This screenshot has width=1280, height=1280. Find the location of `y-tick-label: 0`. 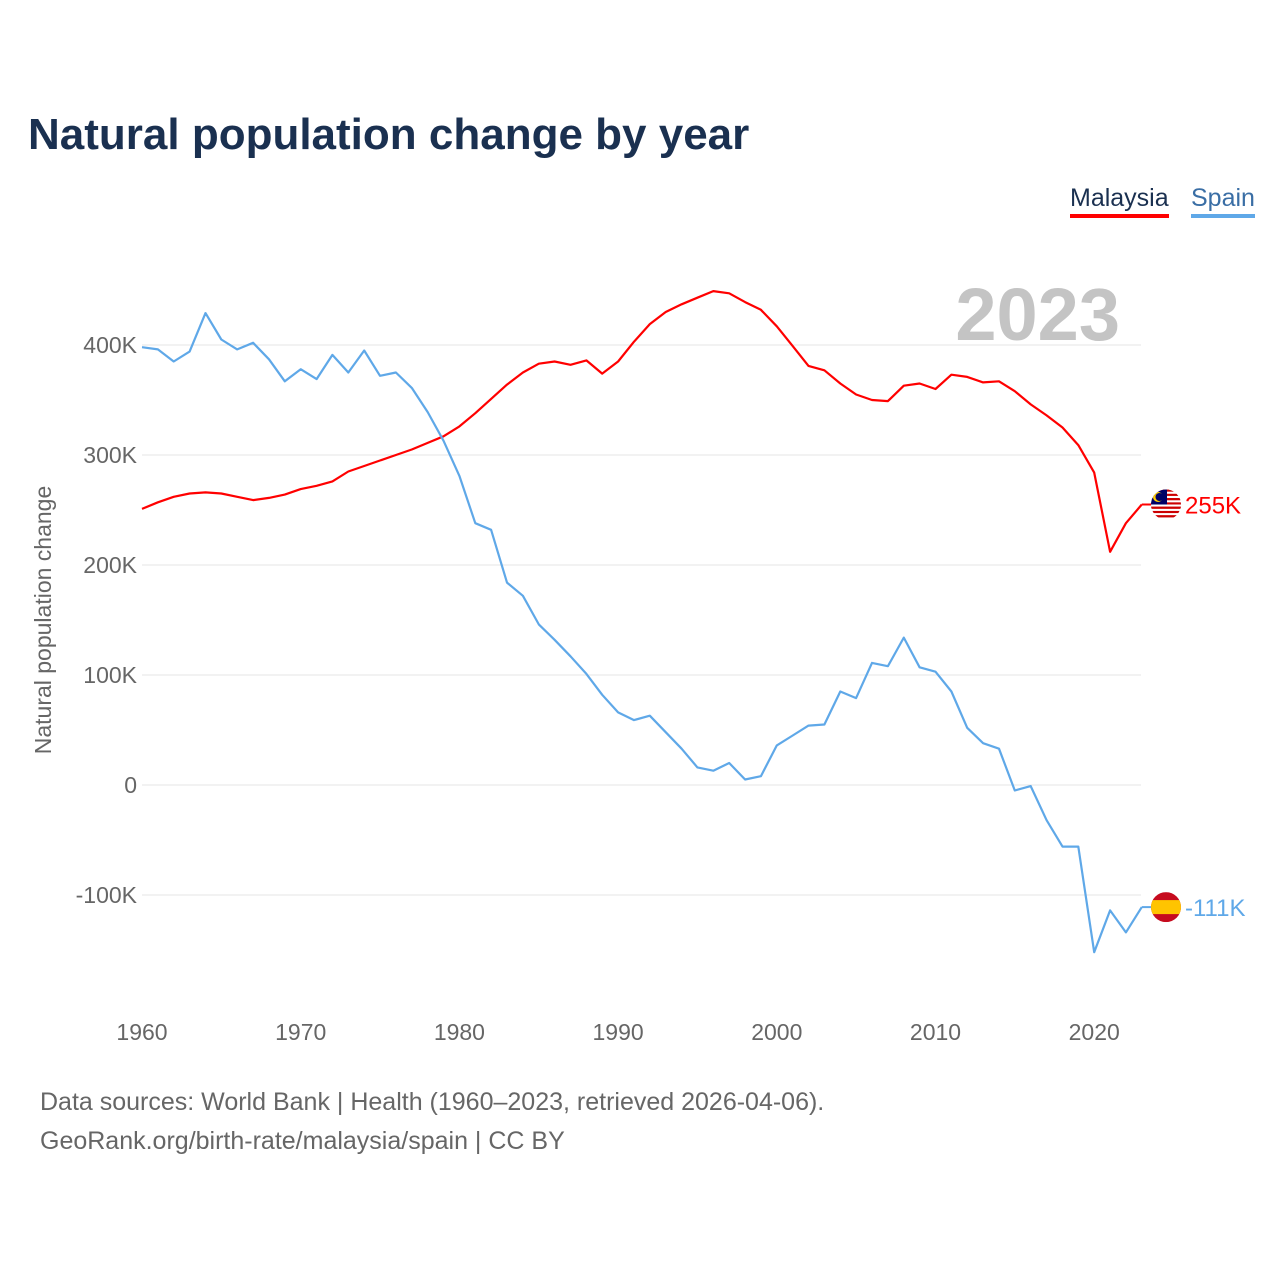

y-tick-label: 0 is located at coordinates (130, 785).